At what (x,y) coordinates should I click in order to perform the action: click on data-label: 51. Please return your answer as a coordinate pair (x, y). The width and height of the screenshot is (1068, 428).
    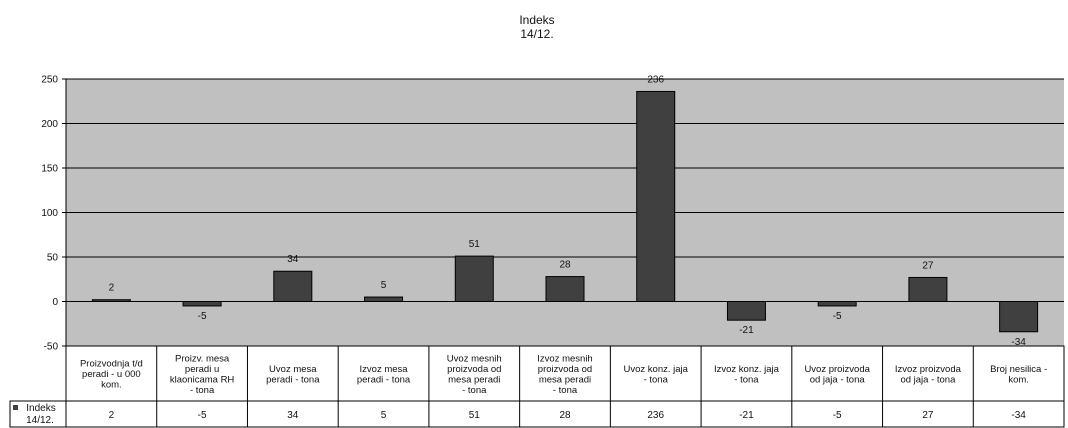
    Looking at the image, I should click on (475, 244).